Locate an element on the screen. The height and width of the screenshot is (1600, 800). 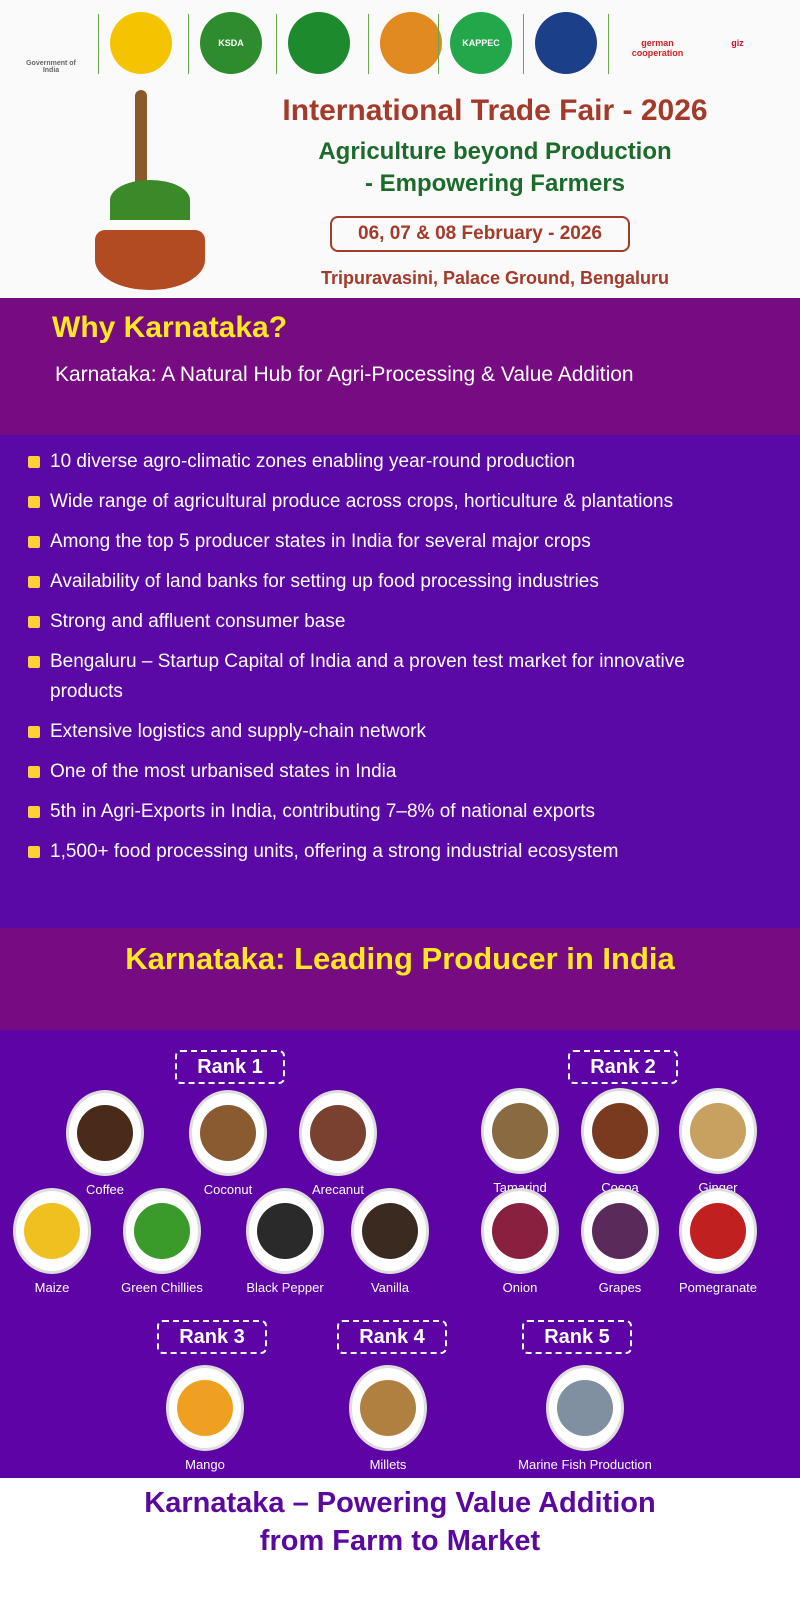
black-pepper-icon is located at coordinates (285, 1231).